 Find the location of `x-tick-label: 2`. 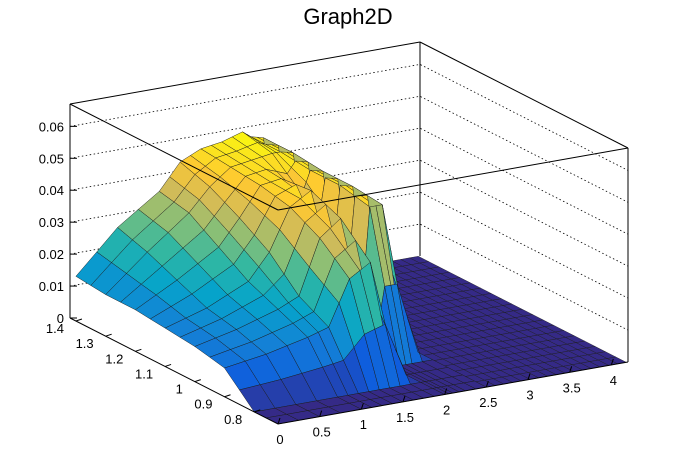

x-tick-label: 2 is located at coordinates (446, 409).